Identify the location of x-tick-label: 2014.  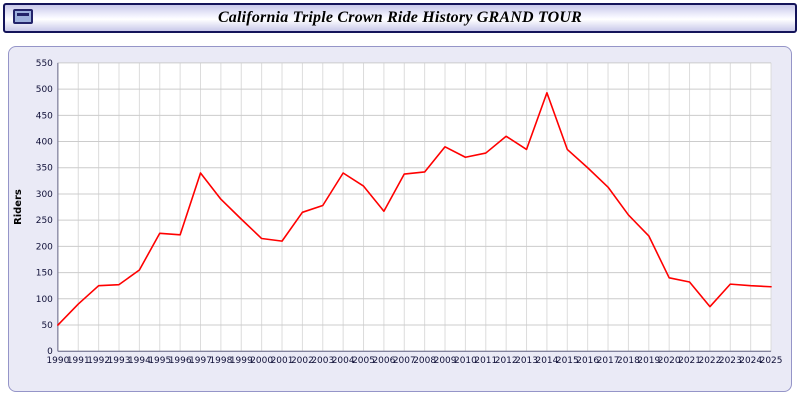
(546, 361).